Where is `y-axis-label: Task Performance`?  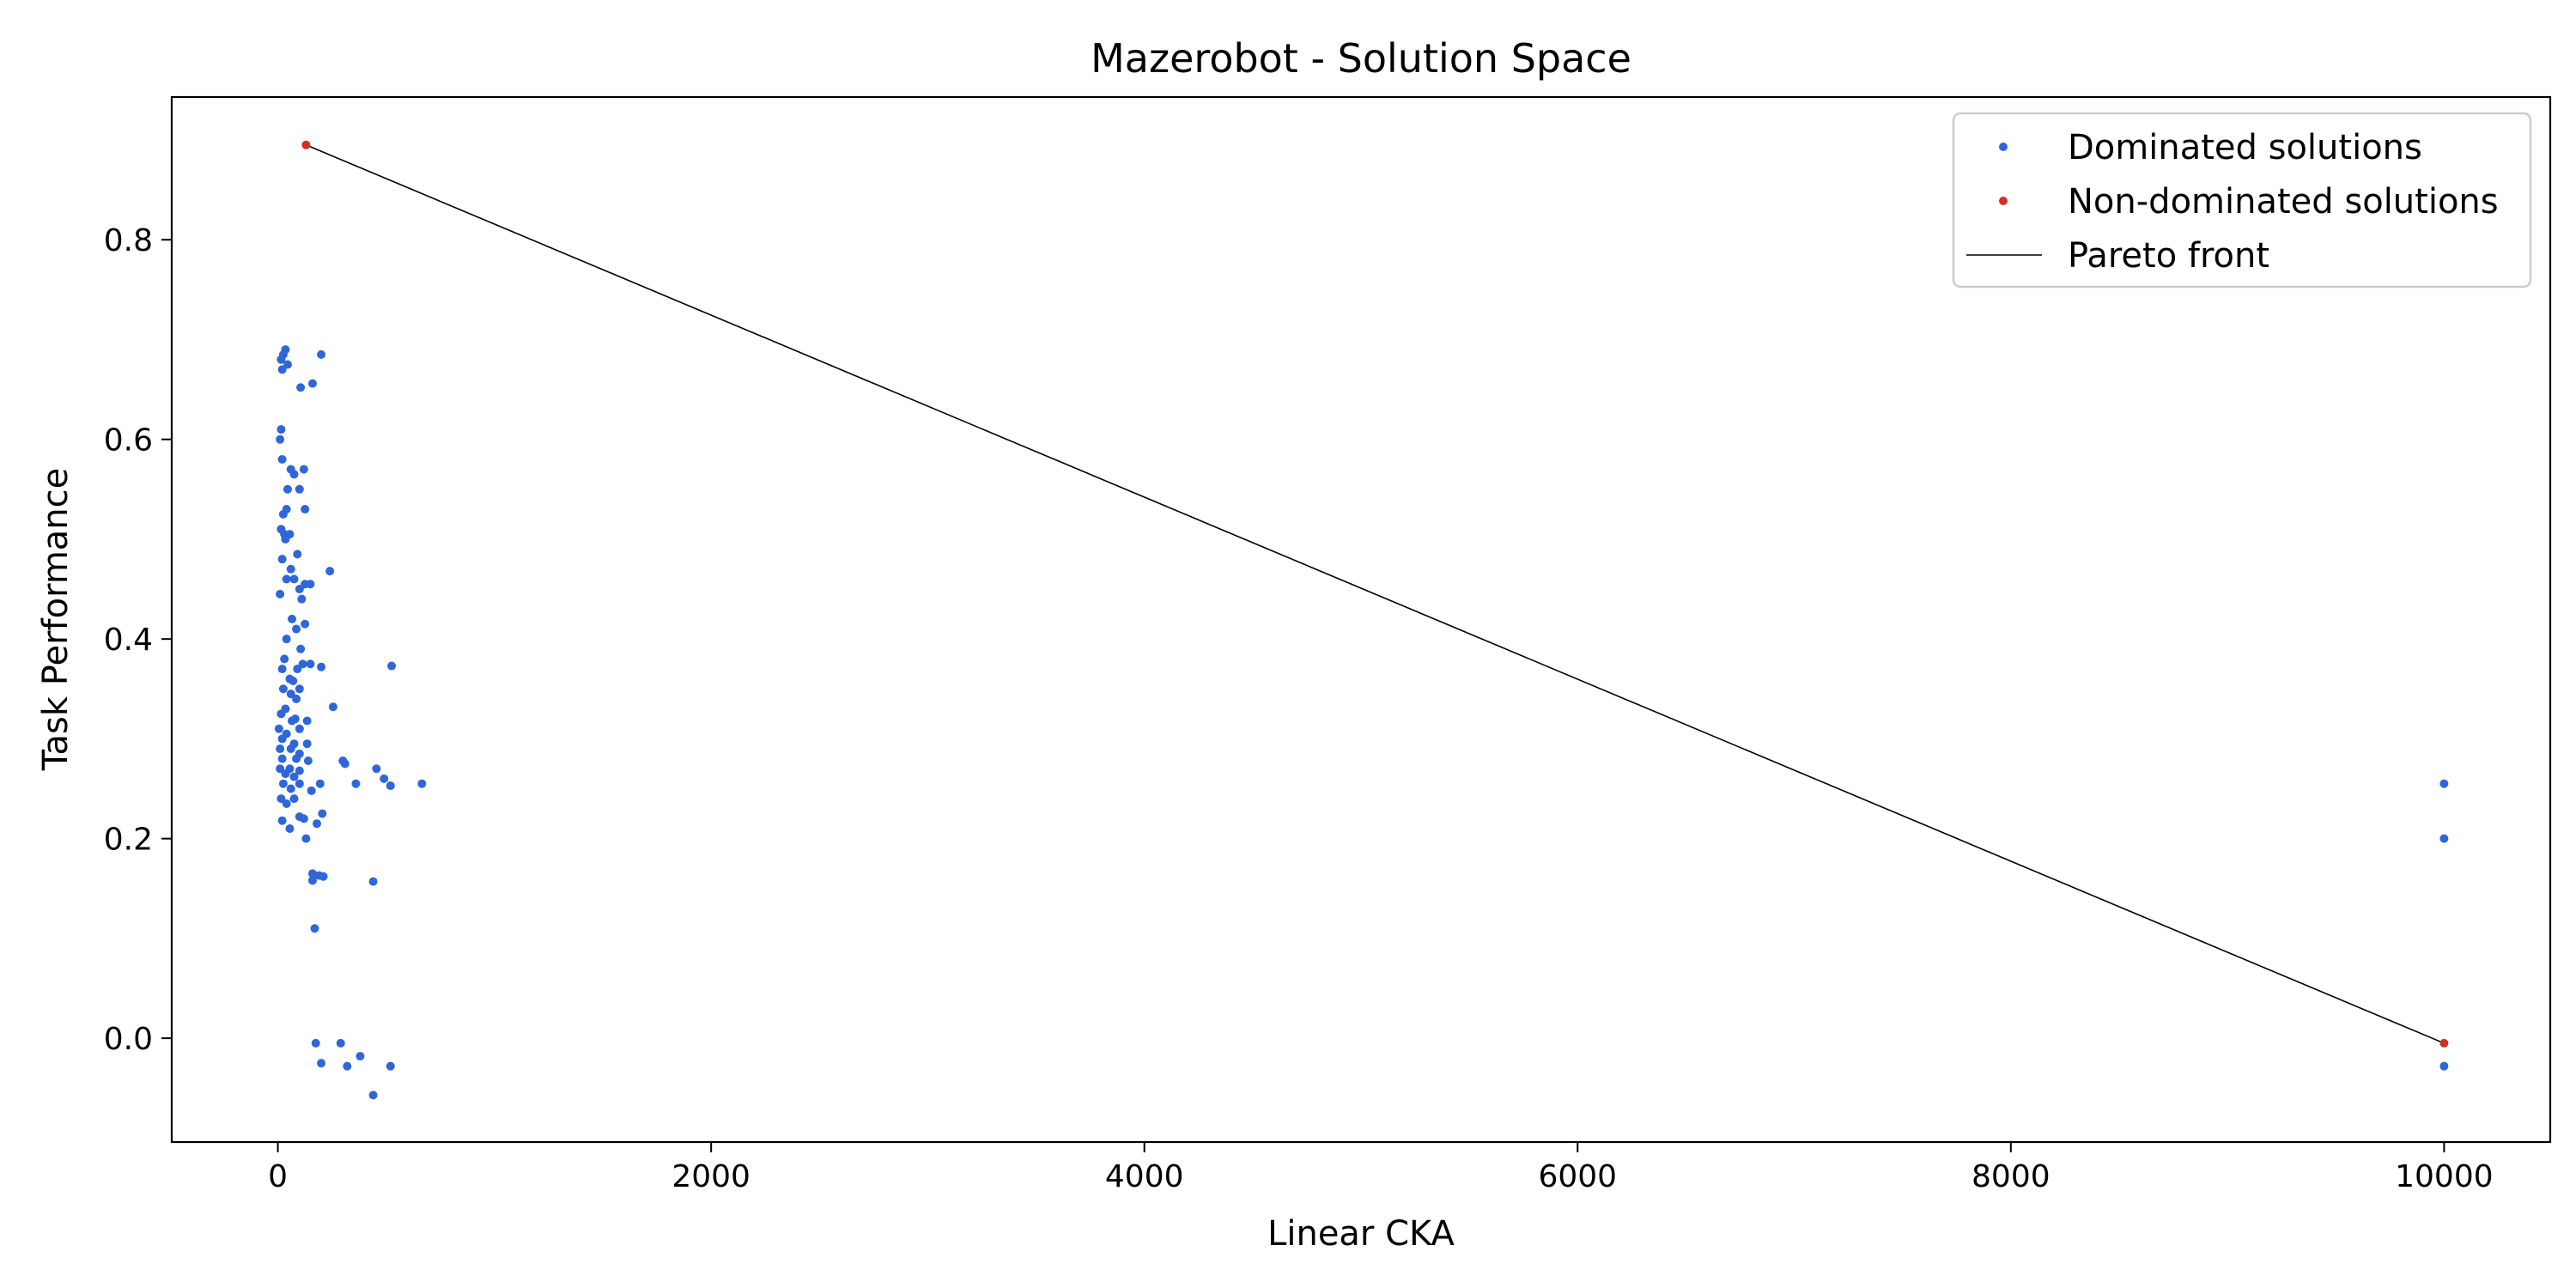
y-axis-label: Task Performance is located at coordinates (56, 620).